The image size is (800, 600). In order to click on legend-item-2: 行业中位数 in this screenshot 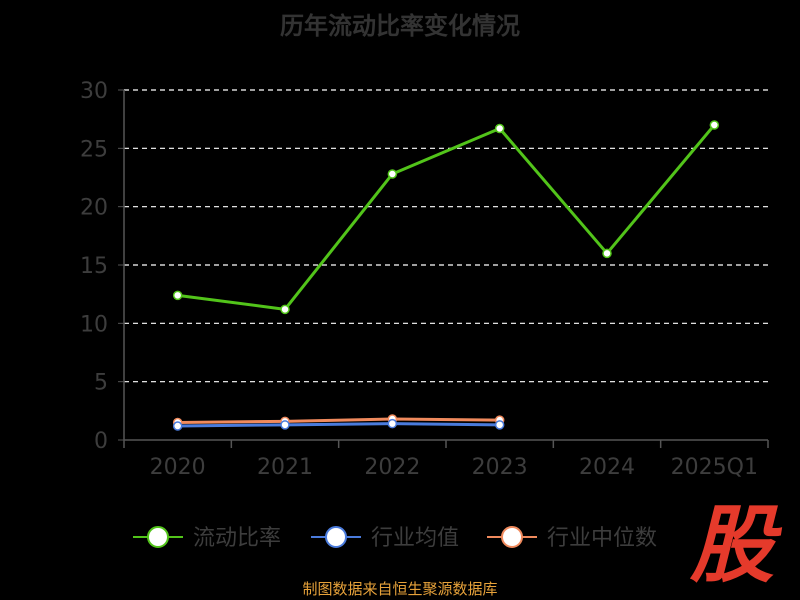, I will do `click(572, 538)`.